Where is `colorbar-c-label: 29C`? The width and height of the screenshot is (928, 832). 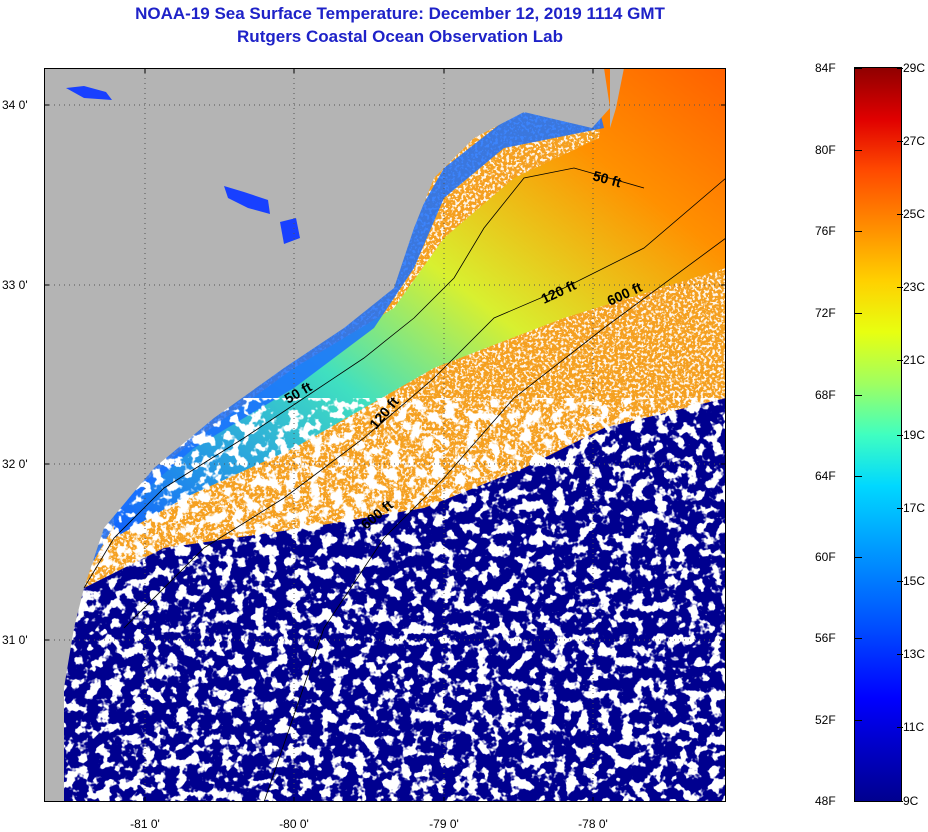
colorbar-c-label: 29C is located at coordinates (911, 68).